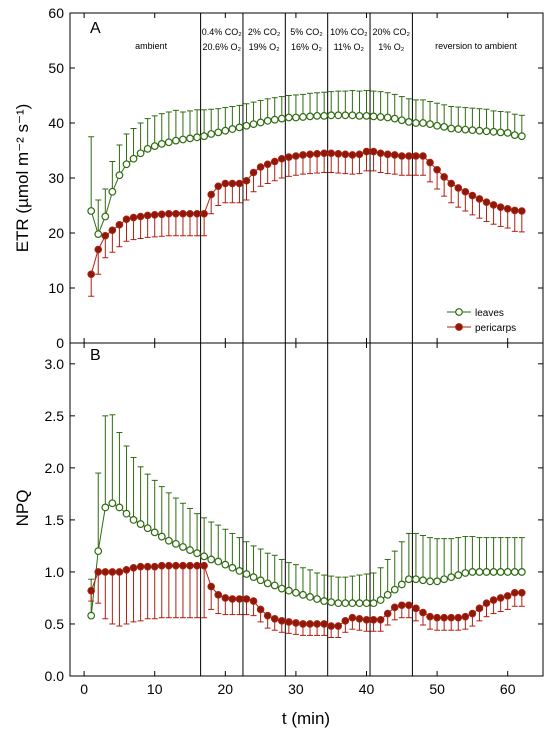  I want to click on x-tick-label: 20, so click(226, 689).